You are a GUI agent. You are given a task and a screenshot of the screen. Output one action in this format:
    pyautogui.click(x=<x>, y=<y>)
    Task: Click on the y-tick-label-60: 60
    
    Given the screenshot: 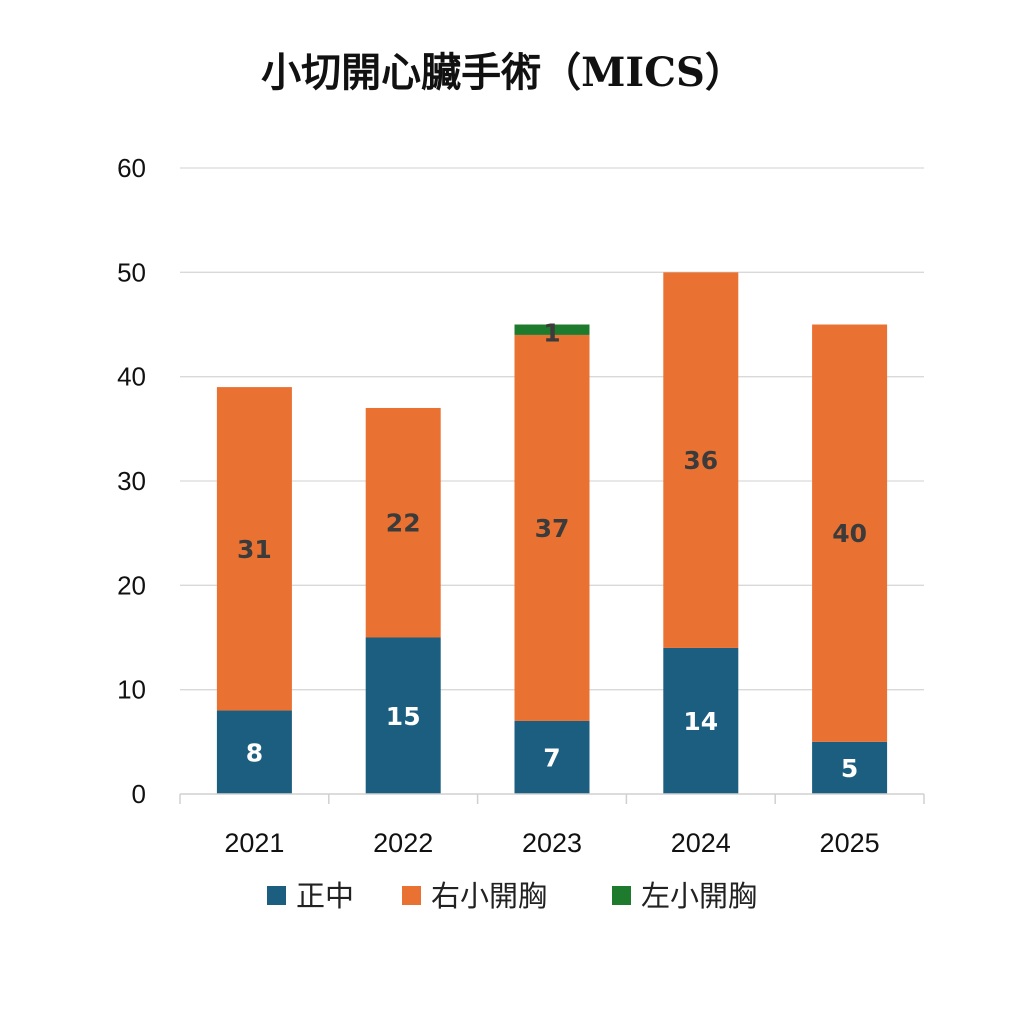 What is the action you would take?
    pyautogui.click(x=131, y=168)
    